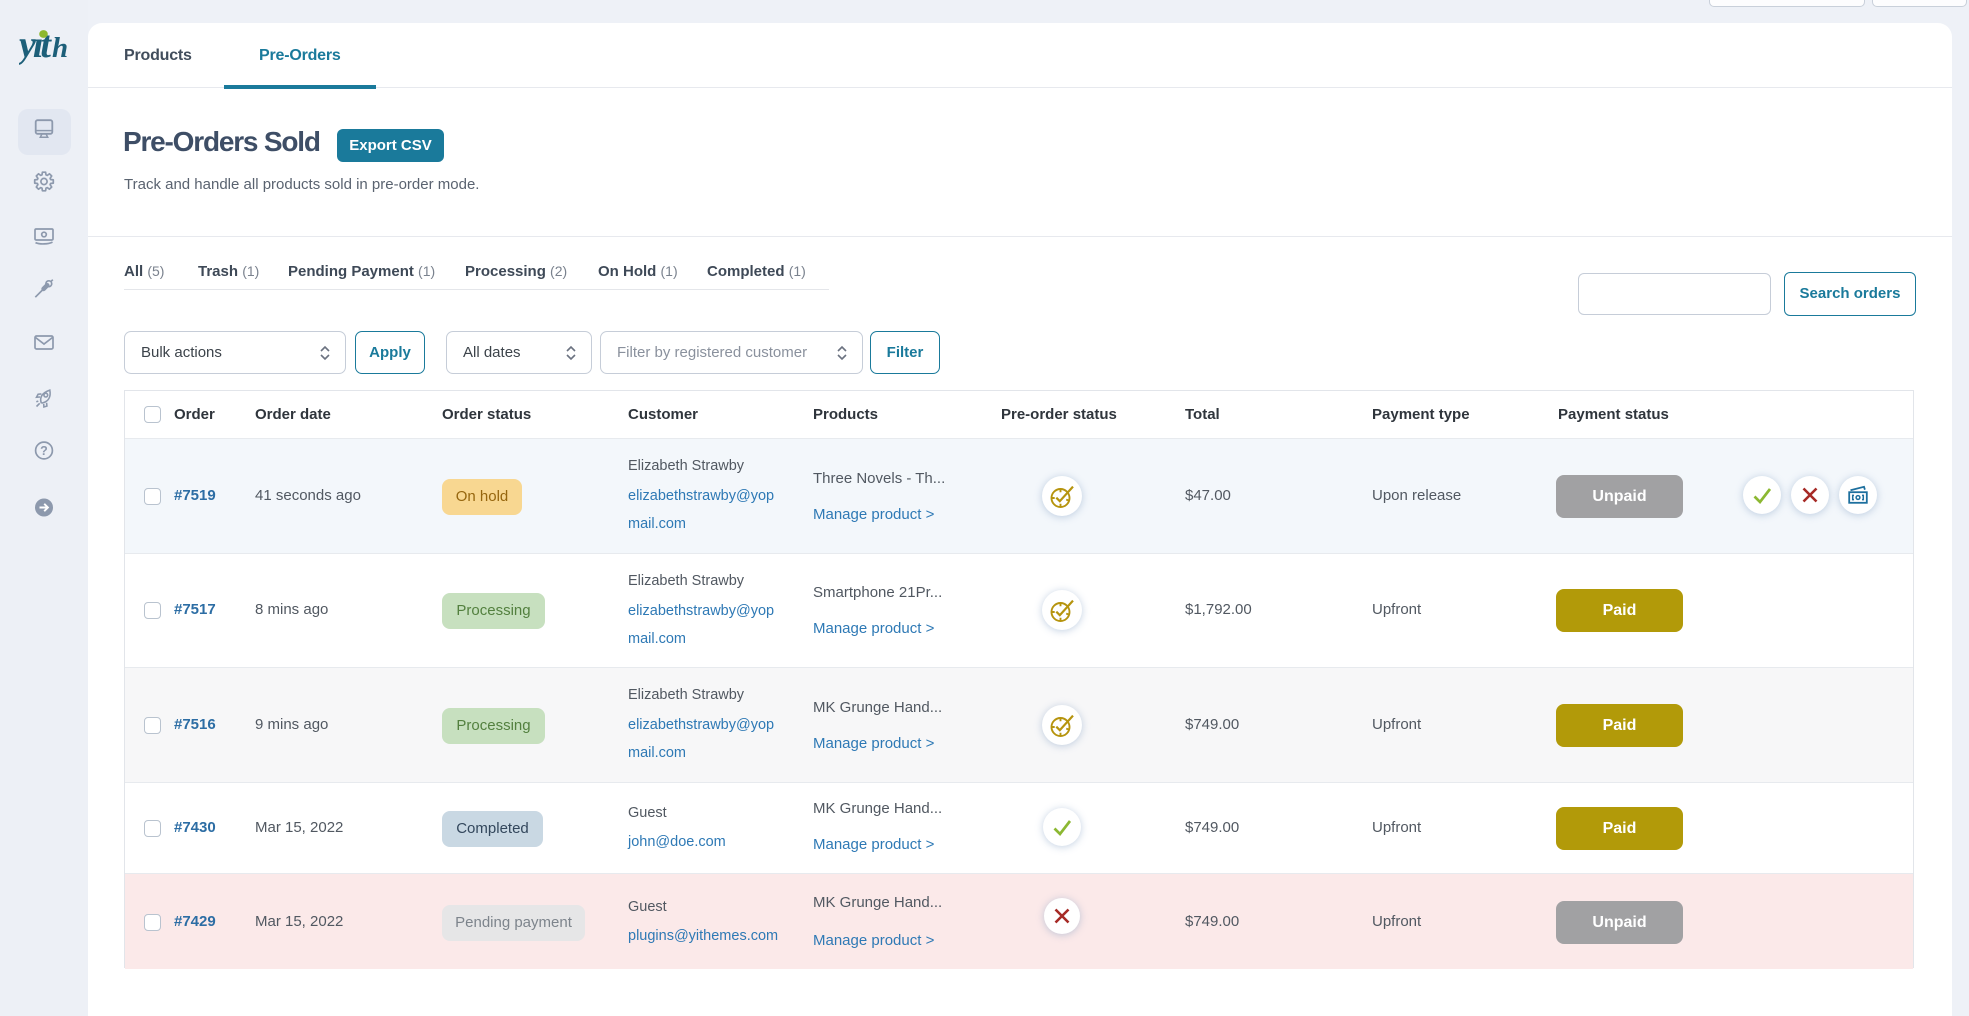 The height and width of the screenshot is (1016, 1969). What do you see at coordinates (35, 46) in the screenshot?
I see `svg-text: yıt` at bounding box center [35, 46].